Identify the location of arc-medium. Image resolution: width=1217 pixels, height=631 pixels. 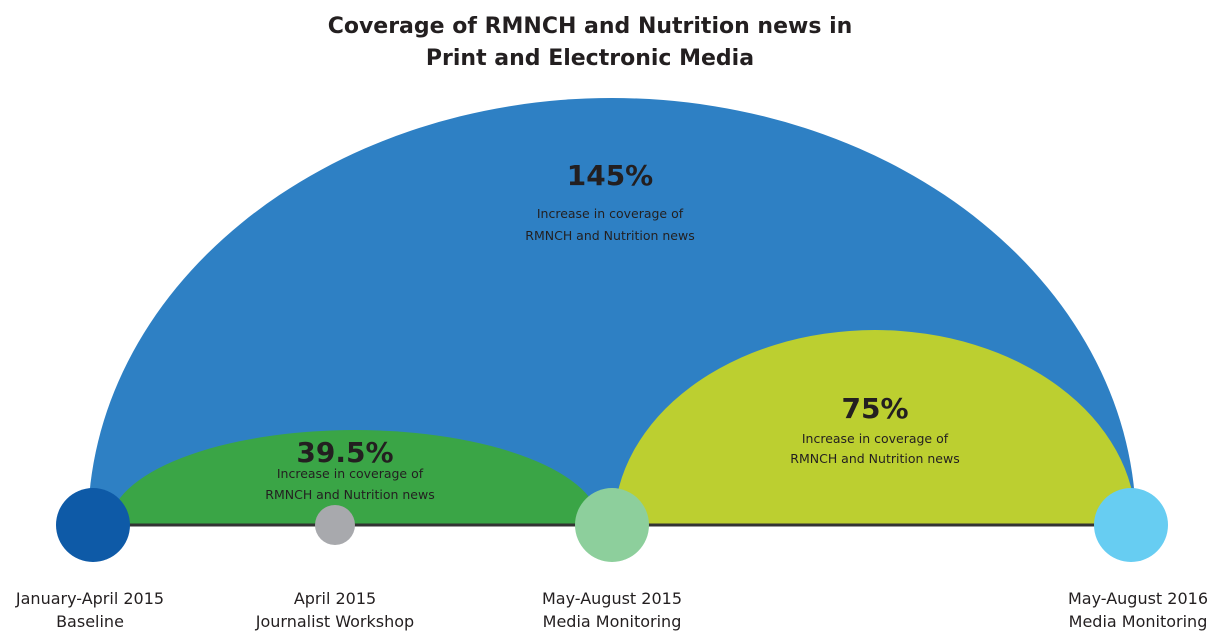
(875, 427).